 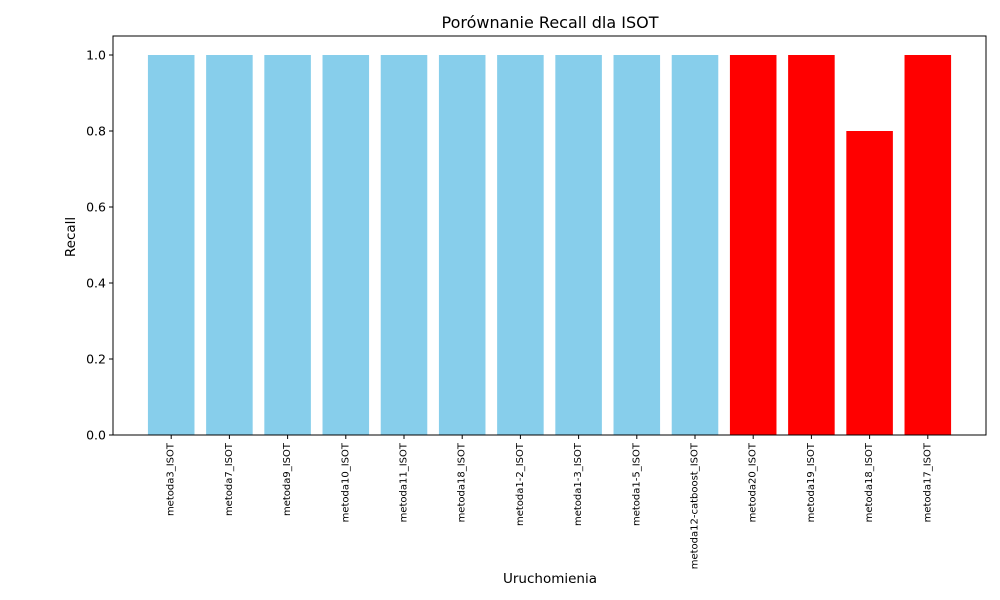 What do you see at coordinates (578, 484) in the screenshot?
I see `x-tick-label: metoda1-3_ISOT` at bounding box center [578, 484].